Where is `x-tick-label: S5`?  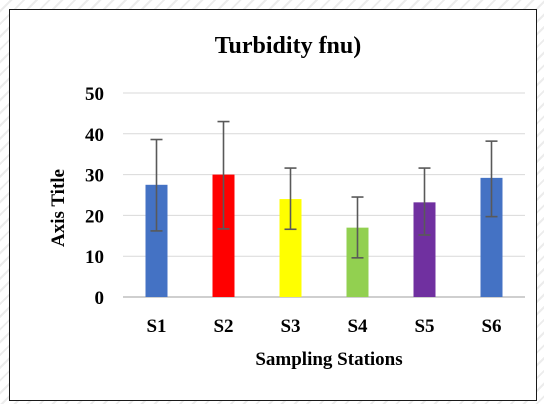
x-tick-label: S5 is located at coordinates (424, 326).